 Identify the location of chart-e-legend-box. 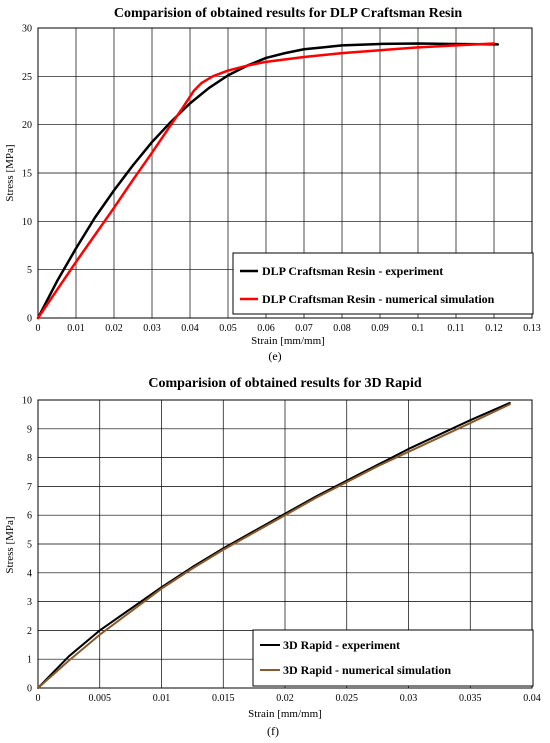
(383, 283).